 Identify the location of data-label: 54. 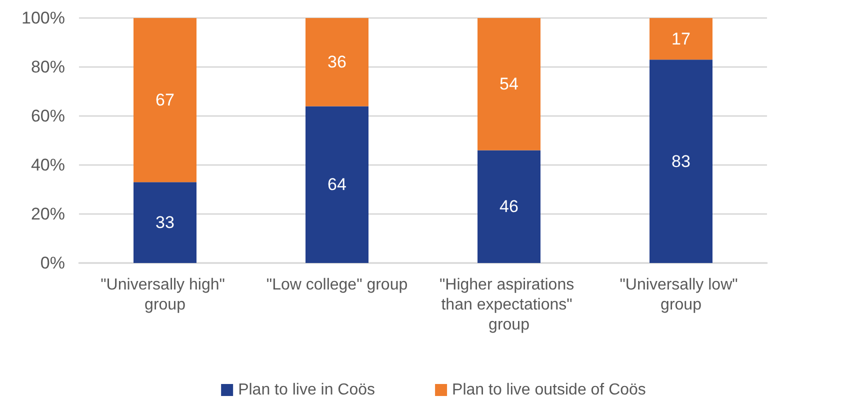
(509, 84).